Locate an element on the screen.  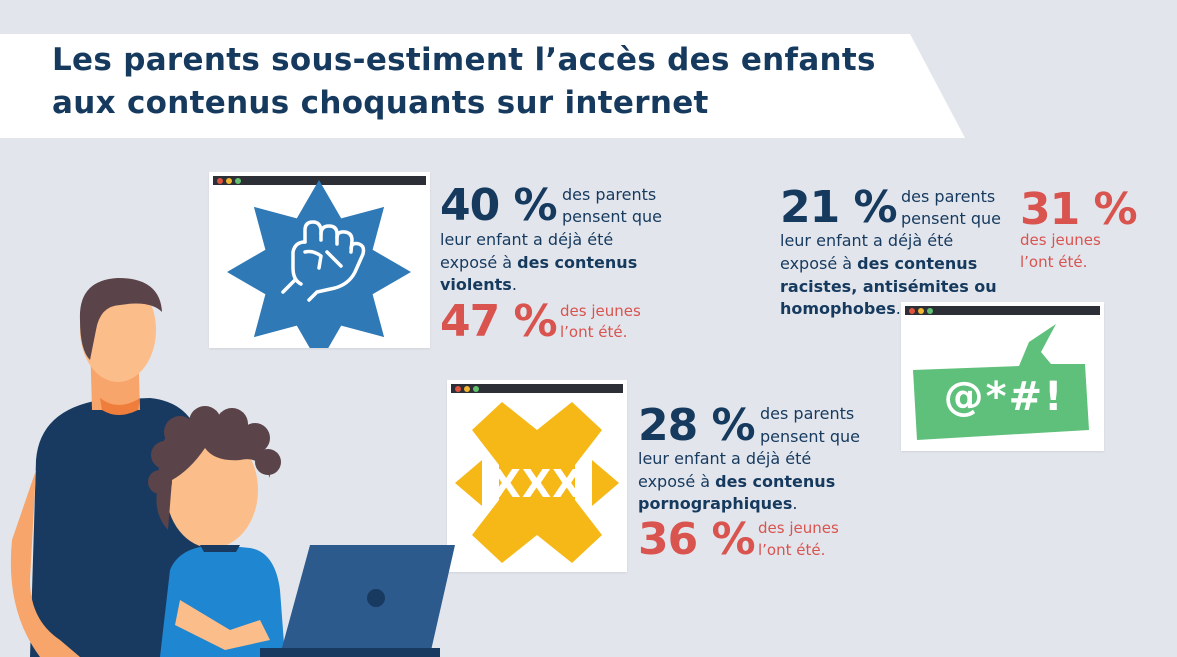
violent-parents-text-2: pensent que is located at coordinates (612, 216).